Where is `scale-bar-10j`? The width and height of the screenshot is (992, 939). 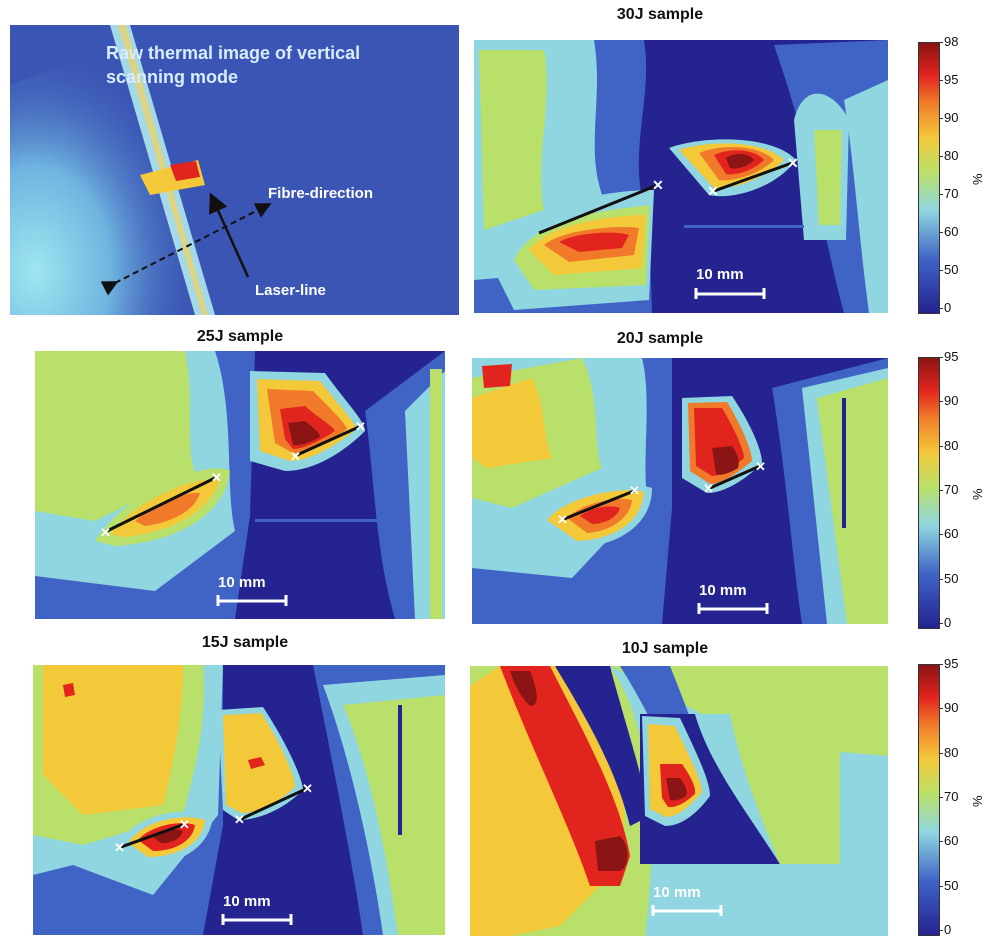
scale-bar-10j is located at coordinates (687, 910).